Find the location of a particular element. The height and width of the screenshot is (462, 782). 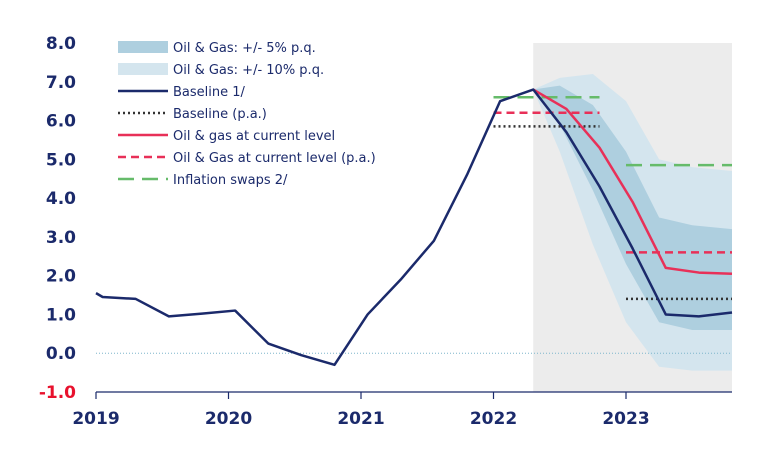

y-tick-label-7: 1.0 is located at coordinates (61, 315).